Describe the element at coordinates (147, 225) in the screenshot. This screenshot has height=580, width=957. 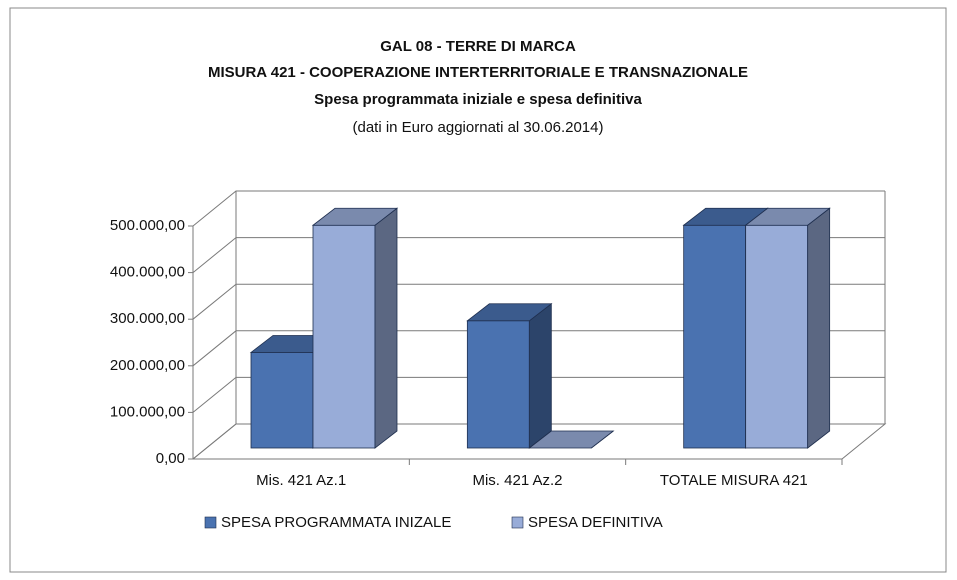
I see `y-tick-label: 500.000,00` at that location.